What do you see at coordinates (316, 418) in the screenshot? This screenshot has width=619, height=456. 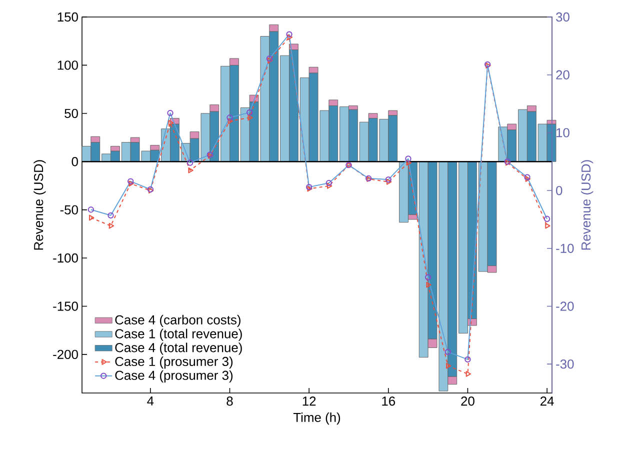 I see `x-axis-title: Time (h)` at bounding box center [316, 418].